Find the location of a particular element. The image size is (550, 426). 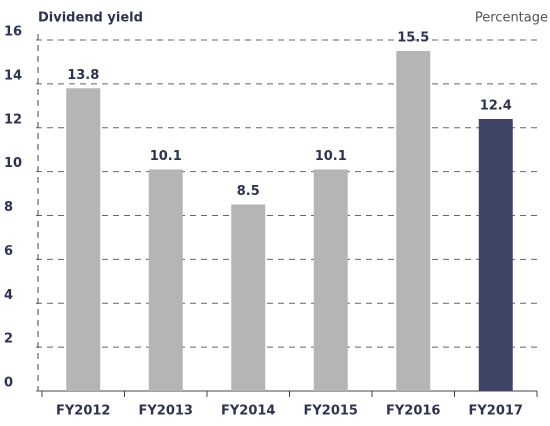

x-tick-label: FY2013 is located at coordinates (166, 411).